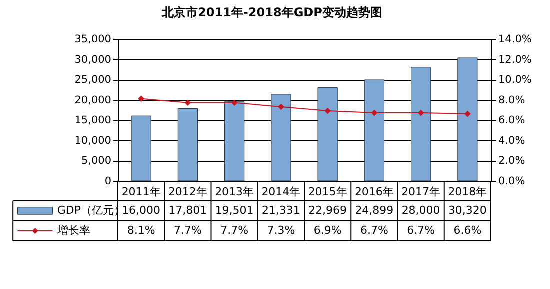  Describe the element at coordinates (515, 60) in the screenshot. I see `y2-tick-label: 12.0%` at that location.